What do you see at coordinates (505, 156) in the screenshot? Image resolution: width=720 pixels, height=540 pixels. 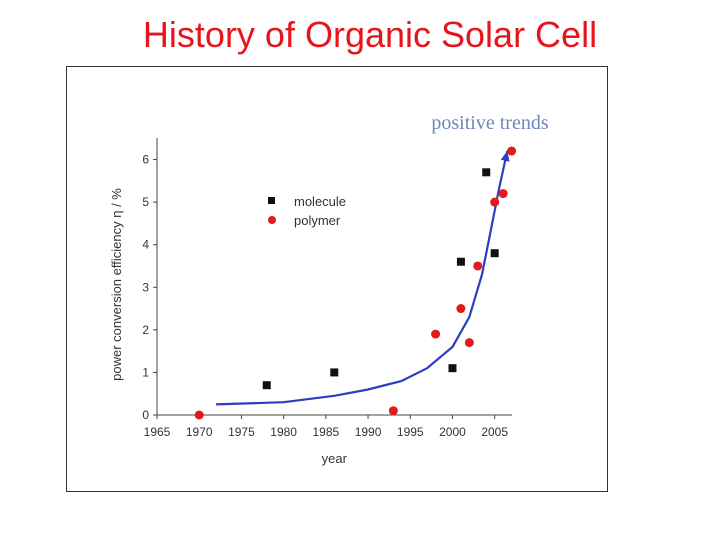 I see `trend-arrowhead` at bounding box center [505, 156].